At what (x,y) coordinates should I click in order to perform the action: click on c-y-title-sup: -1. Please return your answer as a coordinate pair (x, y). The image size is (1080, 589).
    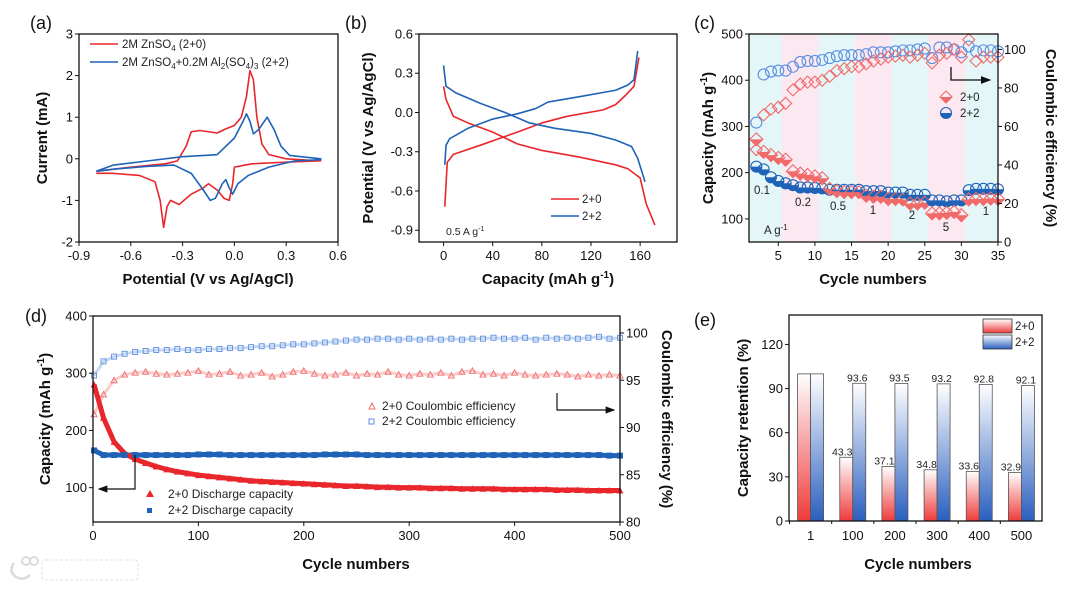
    Looking at the image, I should click on (704, 80).